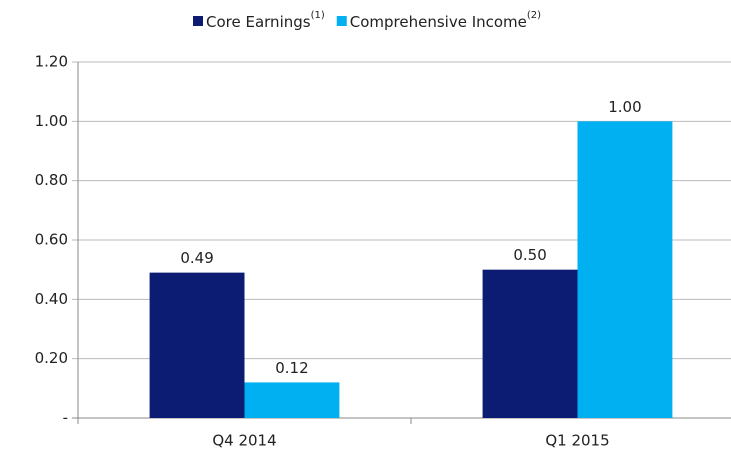  What do you see at coordinates (438, 22) in the screenshot?
I see `legend-name: Comprehensive Income` at bounding box center [438, 22].